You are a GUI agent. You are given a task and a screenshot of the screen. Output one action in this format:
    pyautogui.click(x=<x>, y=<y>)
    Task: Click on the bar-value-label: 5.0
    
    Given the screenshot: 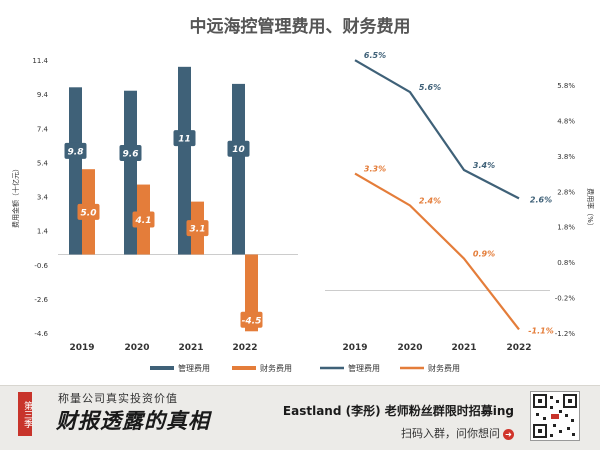 What is the action you would take?
    pyautogui.click(x=89, y=213)
    